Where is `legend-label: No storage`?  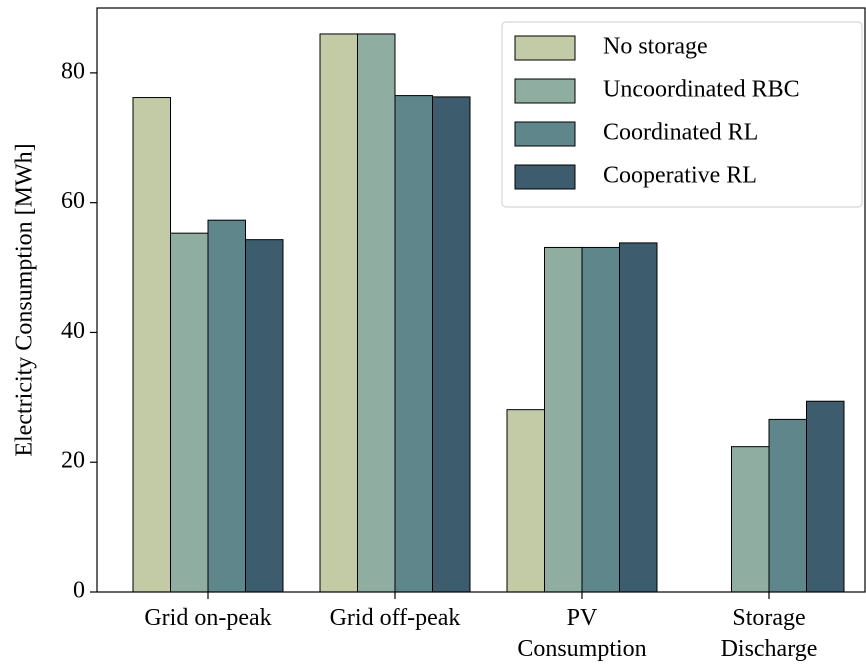 legend-label: No storage is located at coordinates (655, 47).